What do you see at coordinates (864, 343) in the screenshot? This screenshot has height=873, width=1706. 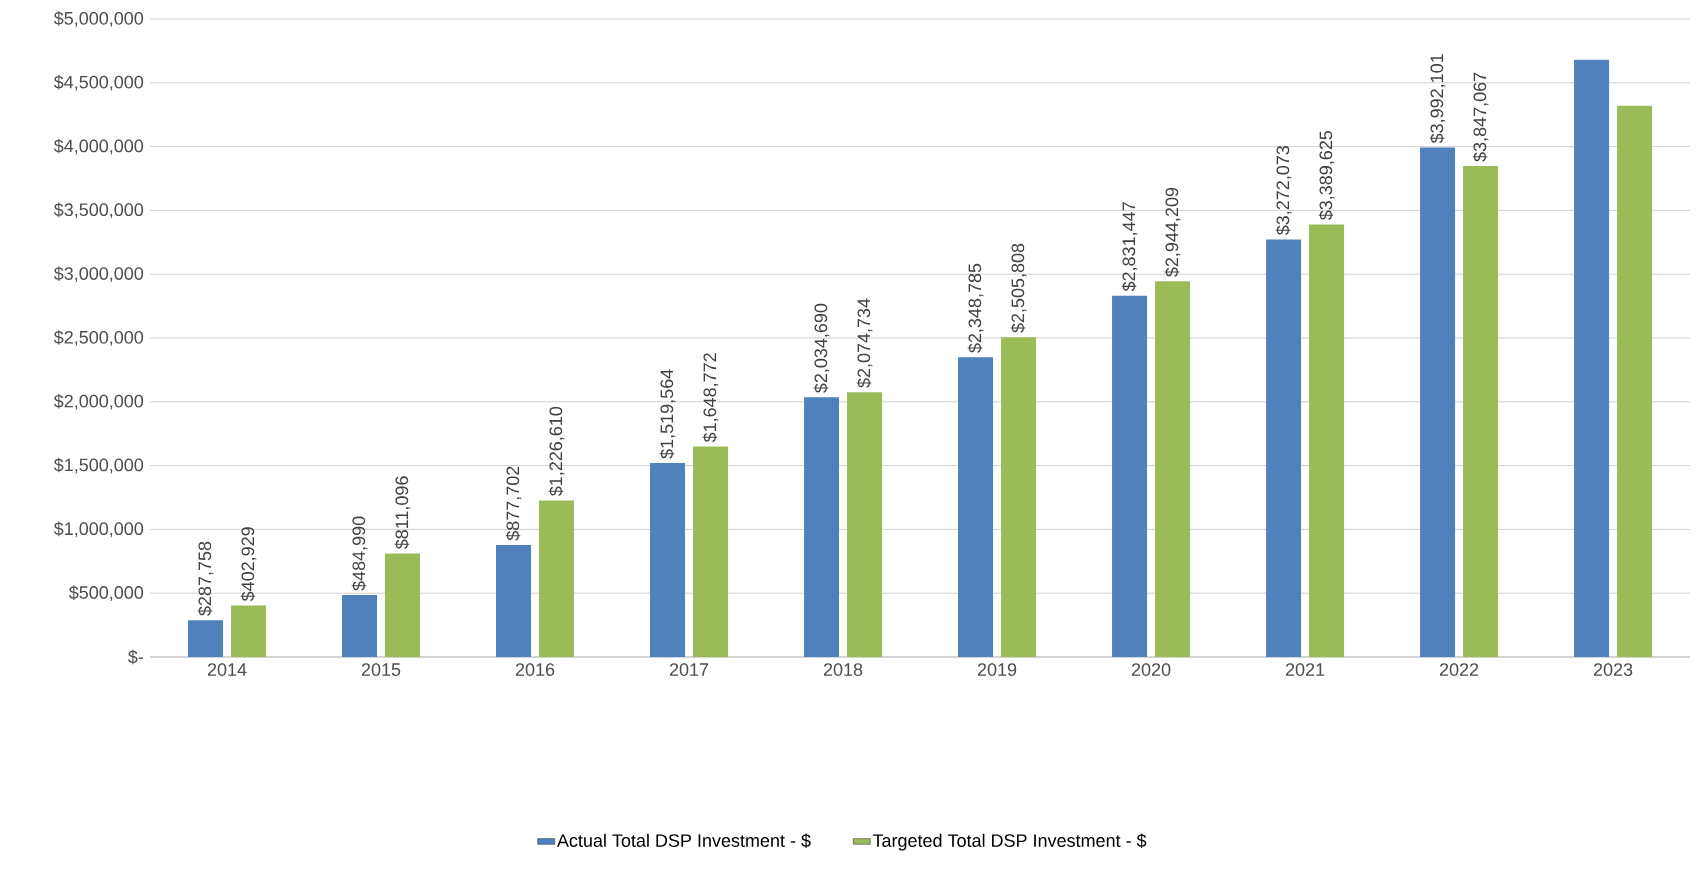 I see `data-label: $2,074,734` at bounding box center [864, 343].